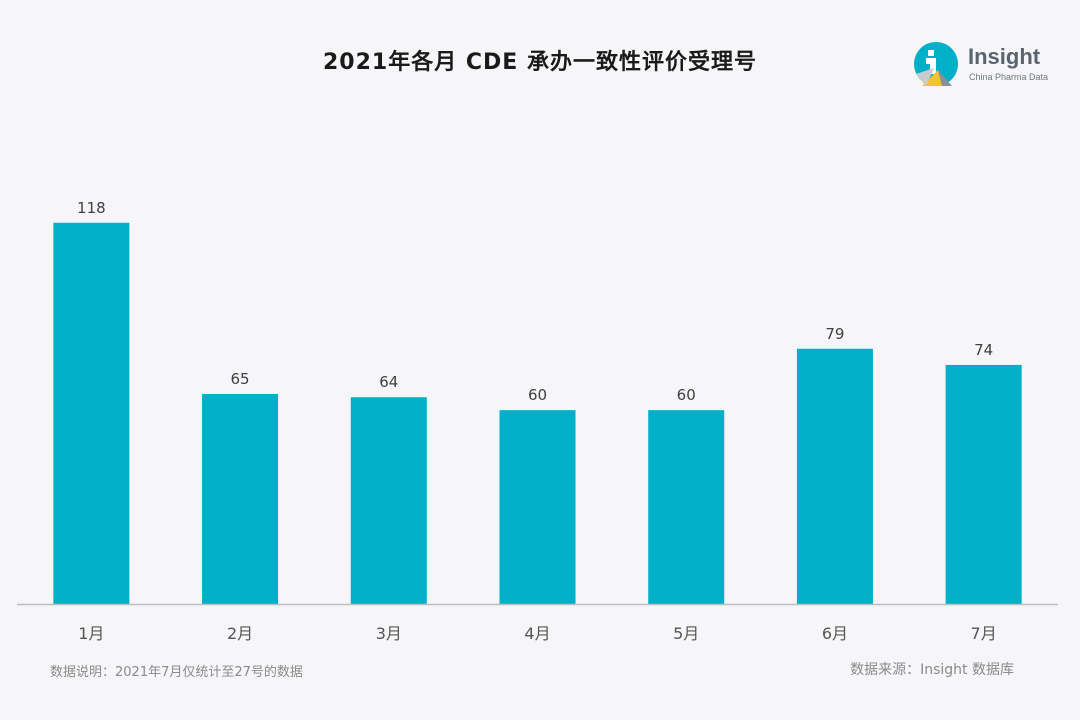  What do you see at coordinates (834, 334) in the screenshot?
I see `data-label: 79` at bounding box center [834, 334].